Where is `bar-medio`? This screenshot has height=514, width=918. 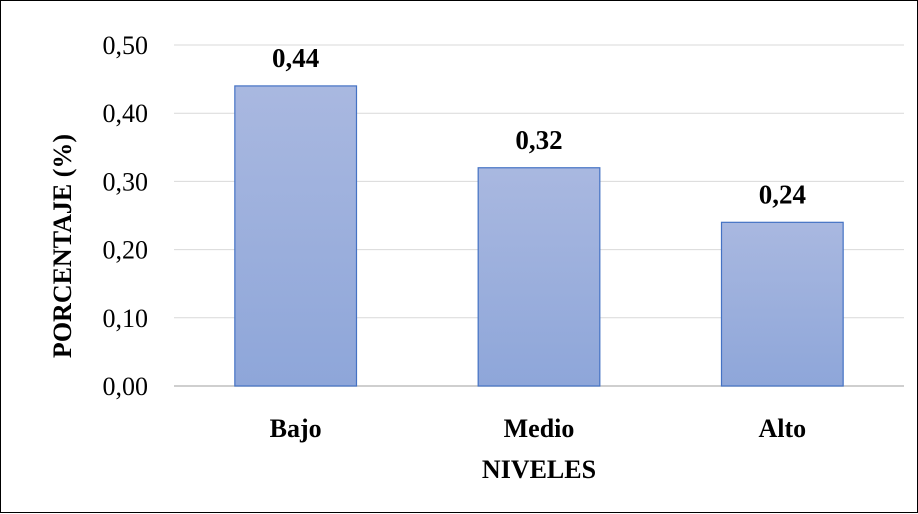
bar-medio is located at coordinates (539, 277).